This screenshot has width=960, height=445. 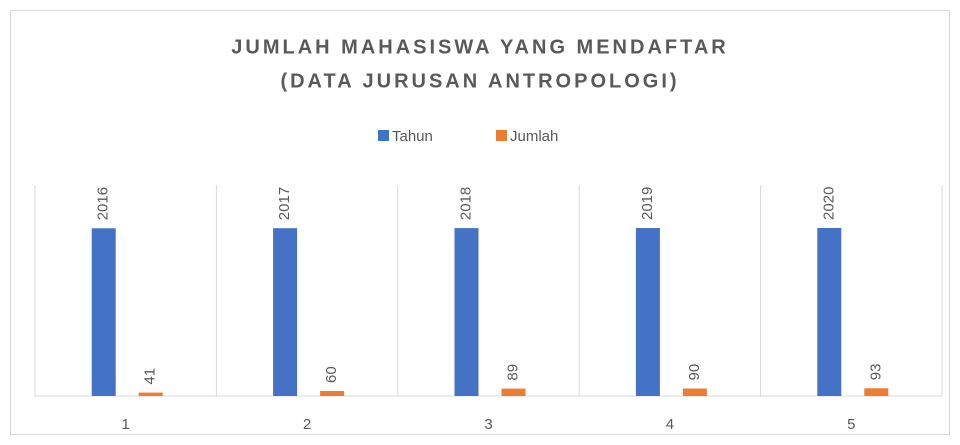 What do you see at coordinates (284, 203) in the screenshot?
I see `data-label: 2017` at bounding box center [284, 203].